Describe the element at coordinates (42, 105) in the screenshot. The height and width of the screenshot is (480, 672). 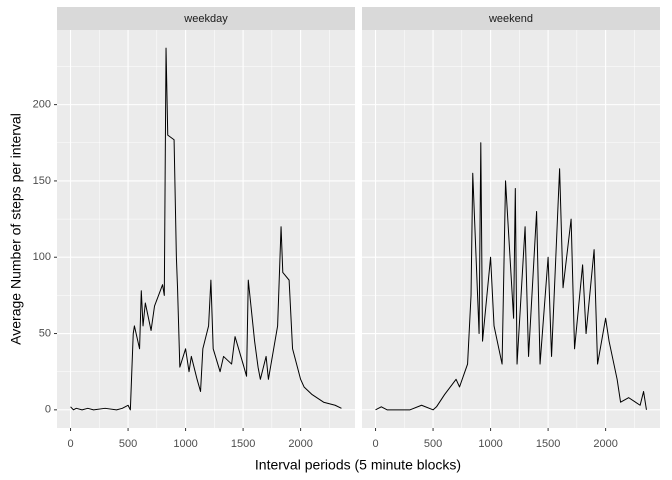
I see `y-tick-label: 200` at that location.